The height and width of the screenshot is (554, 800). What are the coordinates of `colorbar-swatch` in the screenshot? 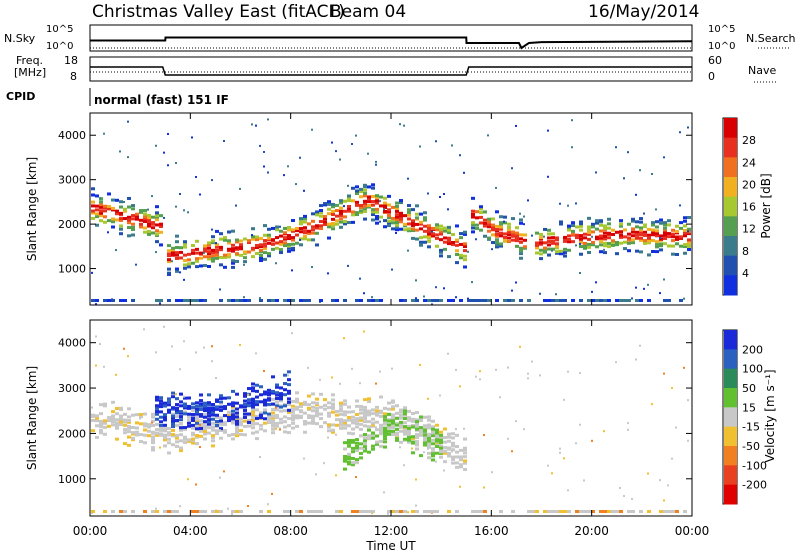 It's located at (730, 206).